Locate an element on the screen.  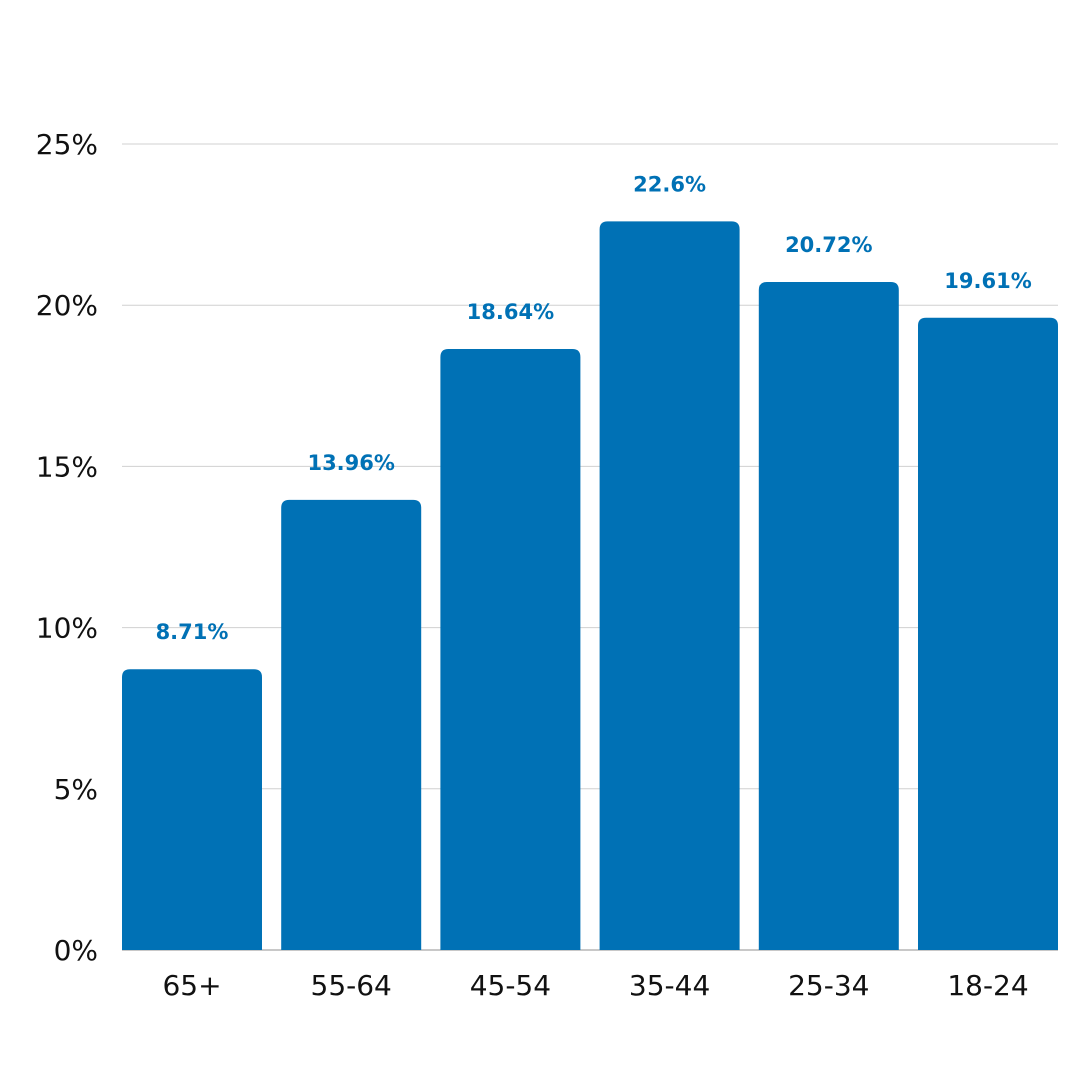
x-tick-label: 45-54 is located at coordinates (510, 985).